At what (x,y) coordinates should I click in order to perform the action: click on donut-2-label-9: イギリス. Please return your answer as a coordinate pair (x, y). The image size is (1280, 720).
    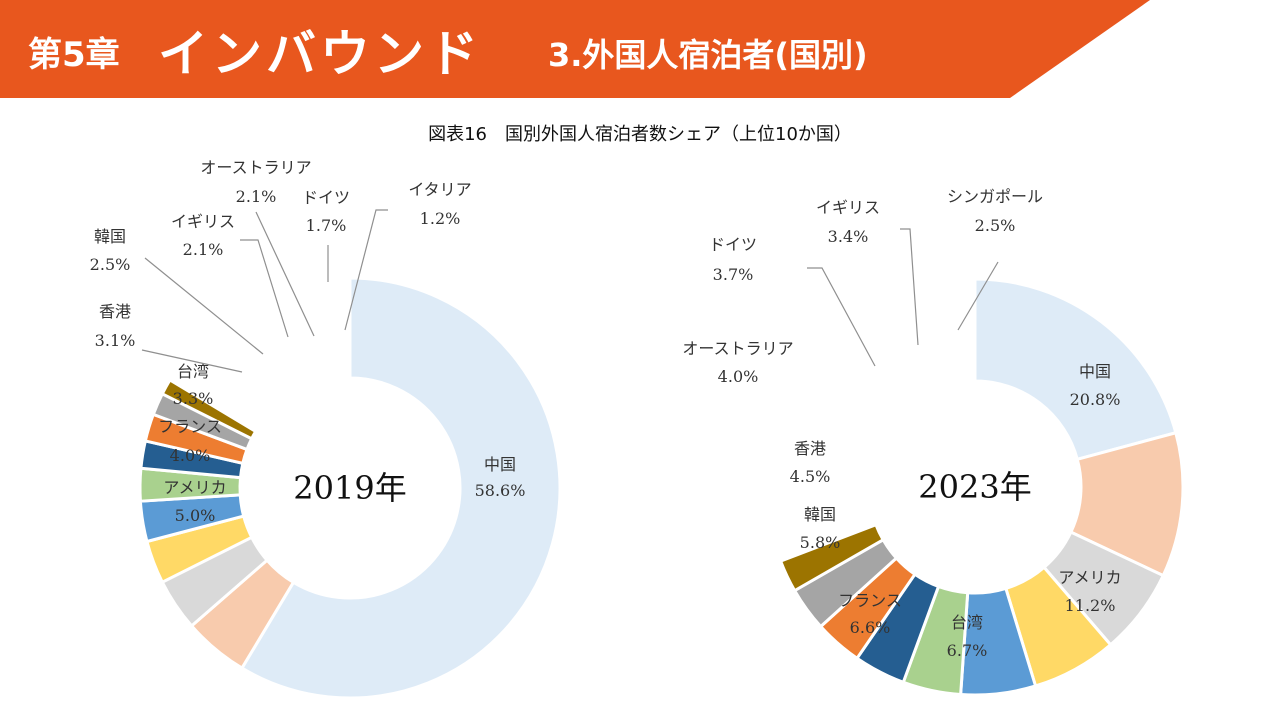
    Looking at the image, I should click on (848, 207).